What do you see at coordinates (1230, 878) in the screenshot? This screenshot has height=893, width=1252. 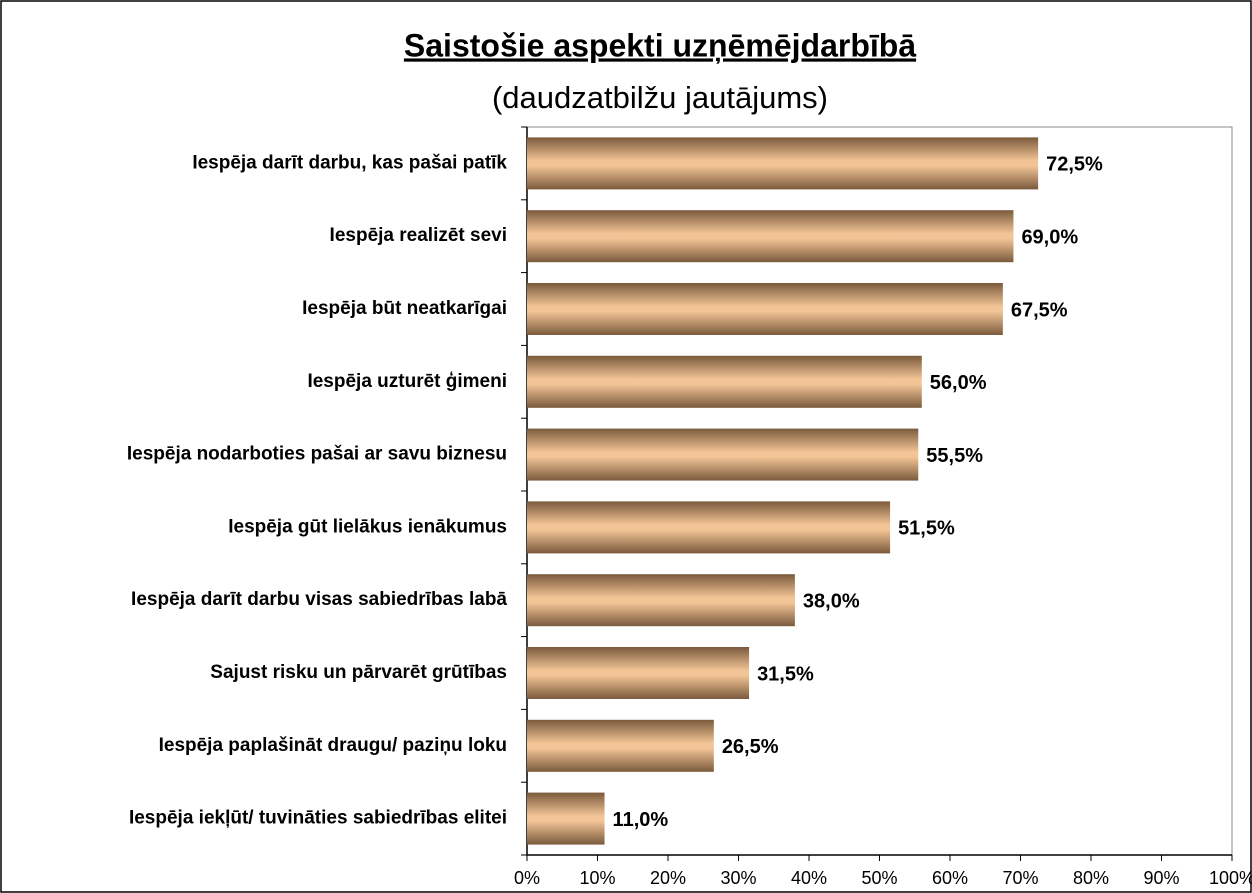 I see `x-tick-label: 100%` at bounding box center [1230, 878].